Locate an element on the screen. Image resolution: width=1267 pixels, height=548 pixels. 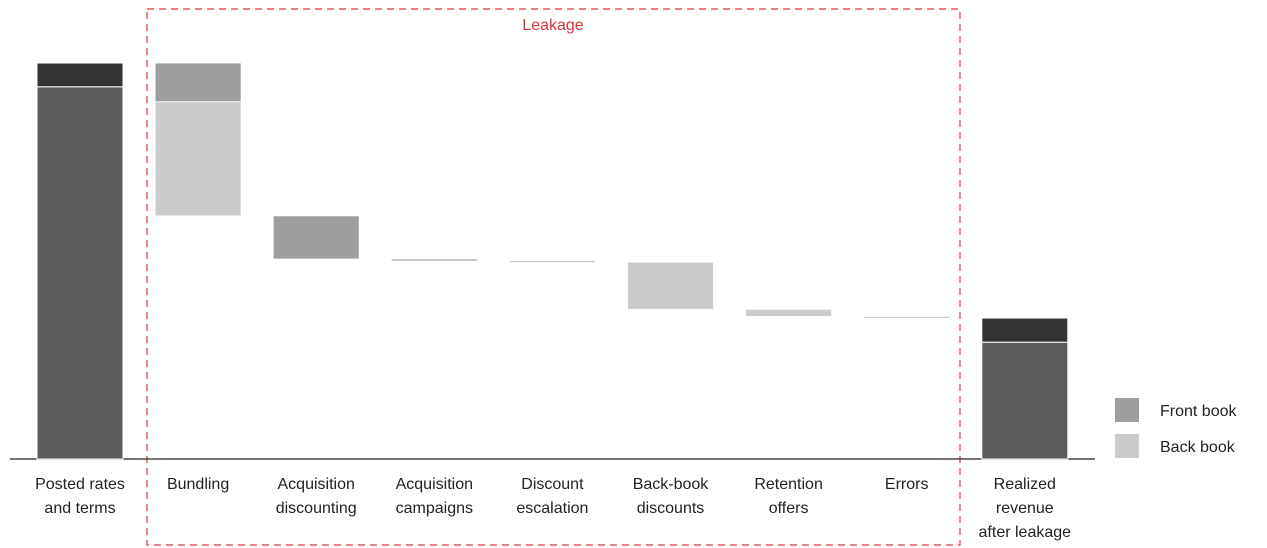
x-tick-label: Posted rates is located at coordinates (80, 484).